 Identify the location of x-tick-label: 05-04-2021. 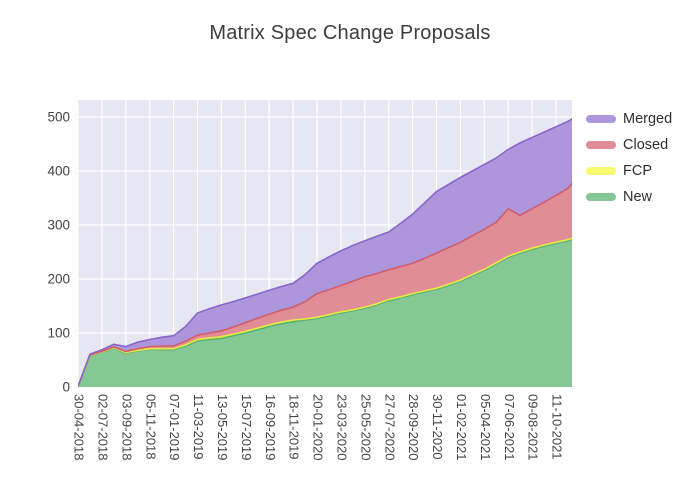
(485, 427).